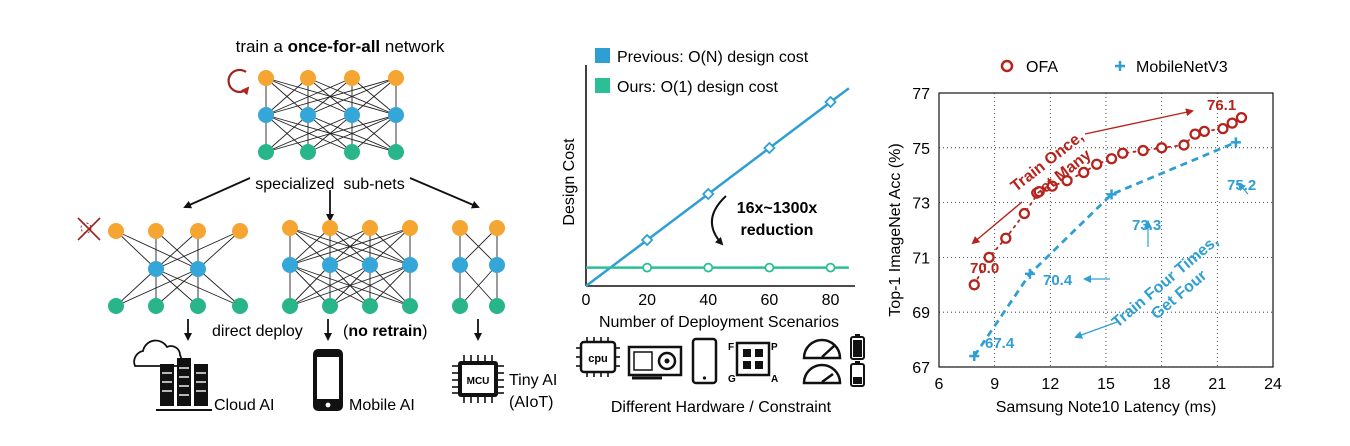 The image size is (1350, 446). I want to click on tiny-ai-label: Tiny AI, so click(533, 380).